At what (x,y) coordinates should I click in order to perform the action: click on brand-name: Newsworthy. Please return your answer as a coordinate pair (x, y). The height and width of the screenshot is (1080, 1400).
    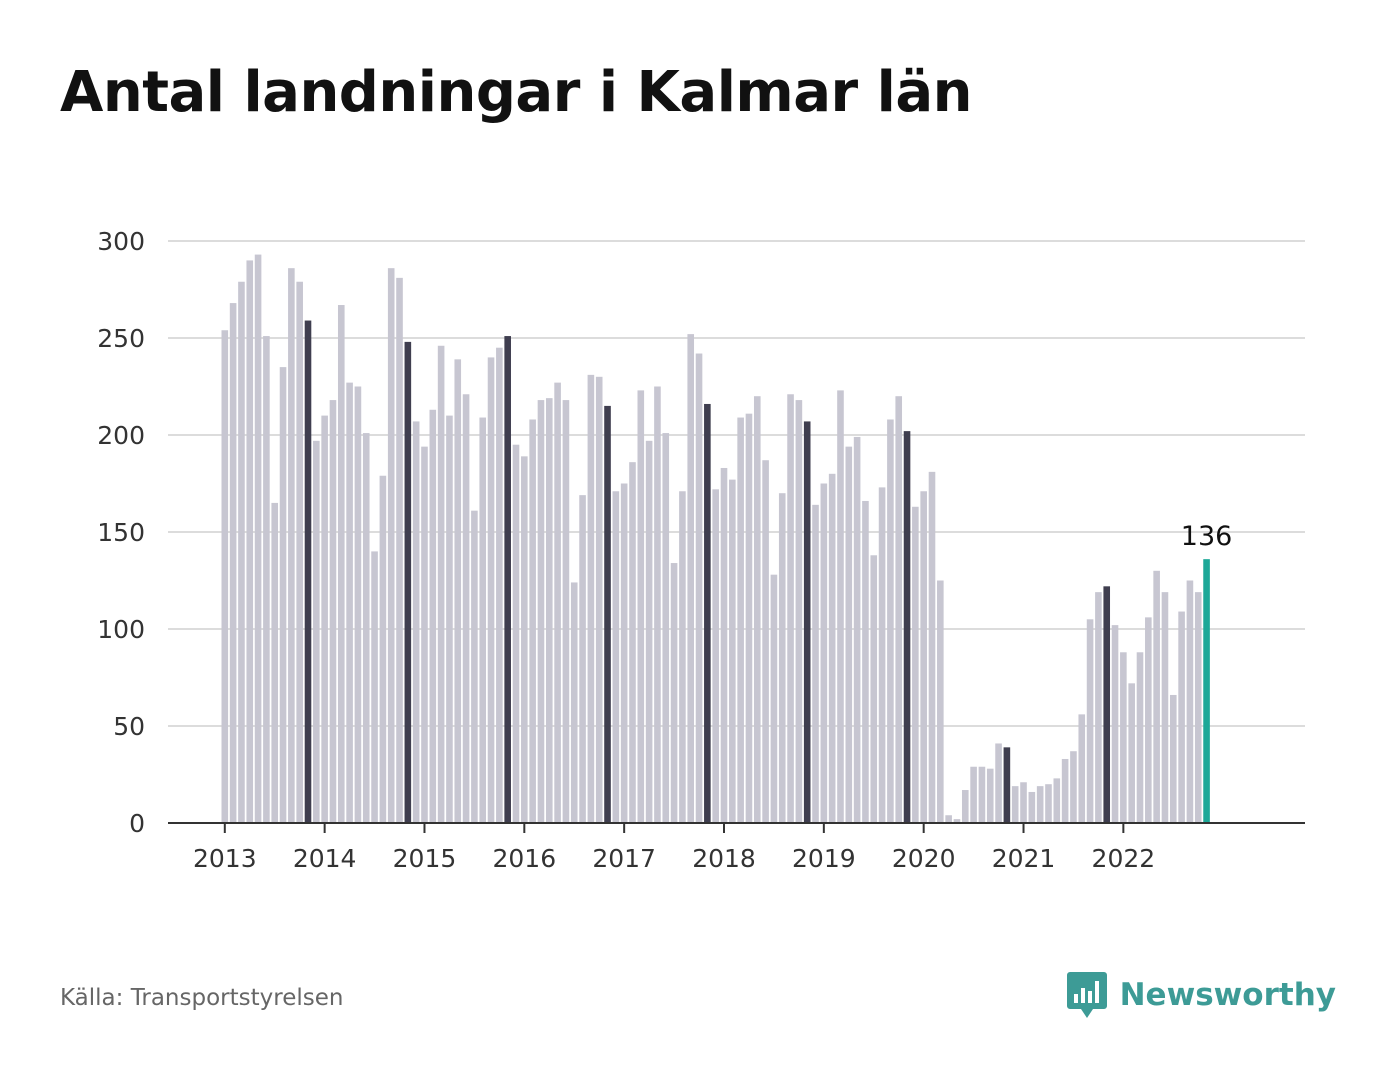
    Looking at the image, I should click on (1227, 995).